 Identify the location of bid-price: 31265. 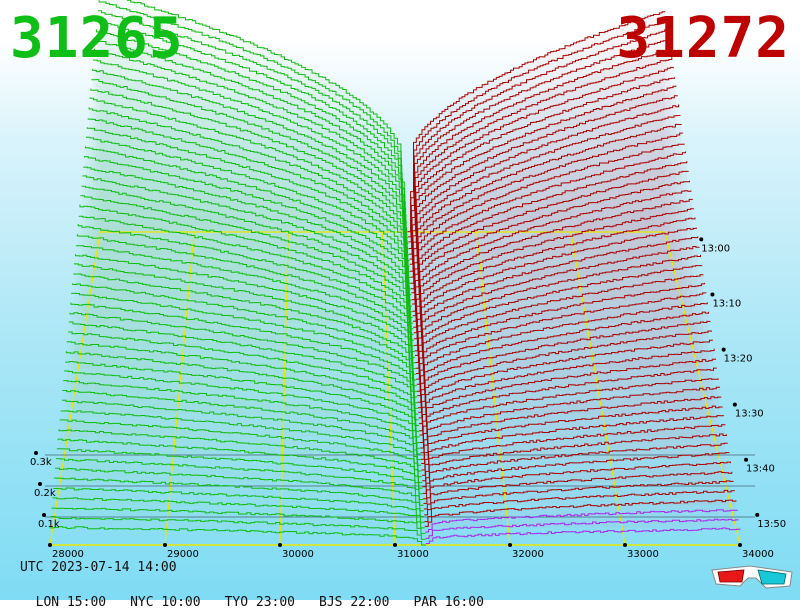
(97, 38).